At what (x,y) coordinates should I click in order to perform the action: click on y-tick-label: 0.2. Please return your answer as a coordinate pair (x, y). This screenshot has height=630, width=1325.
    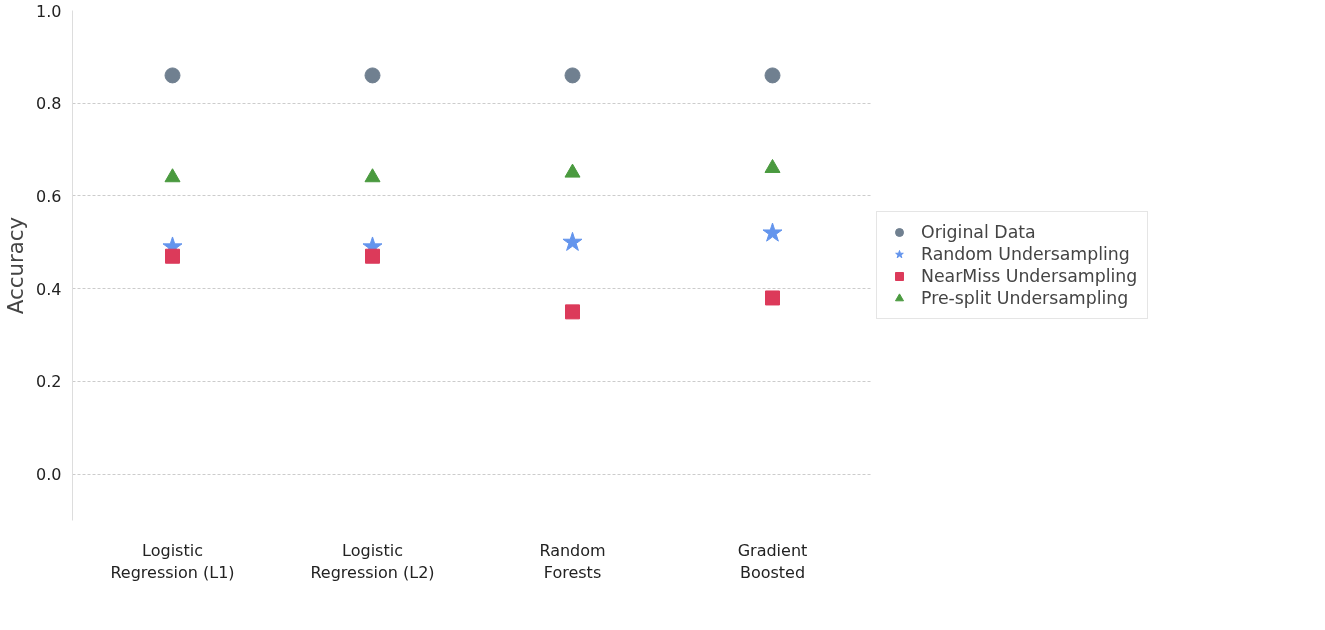
    Looking at the image, I should click on (49, 382).